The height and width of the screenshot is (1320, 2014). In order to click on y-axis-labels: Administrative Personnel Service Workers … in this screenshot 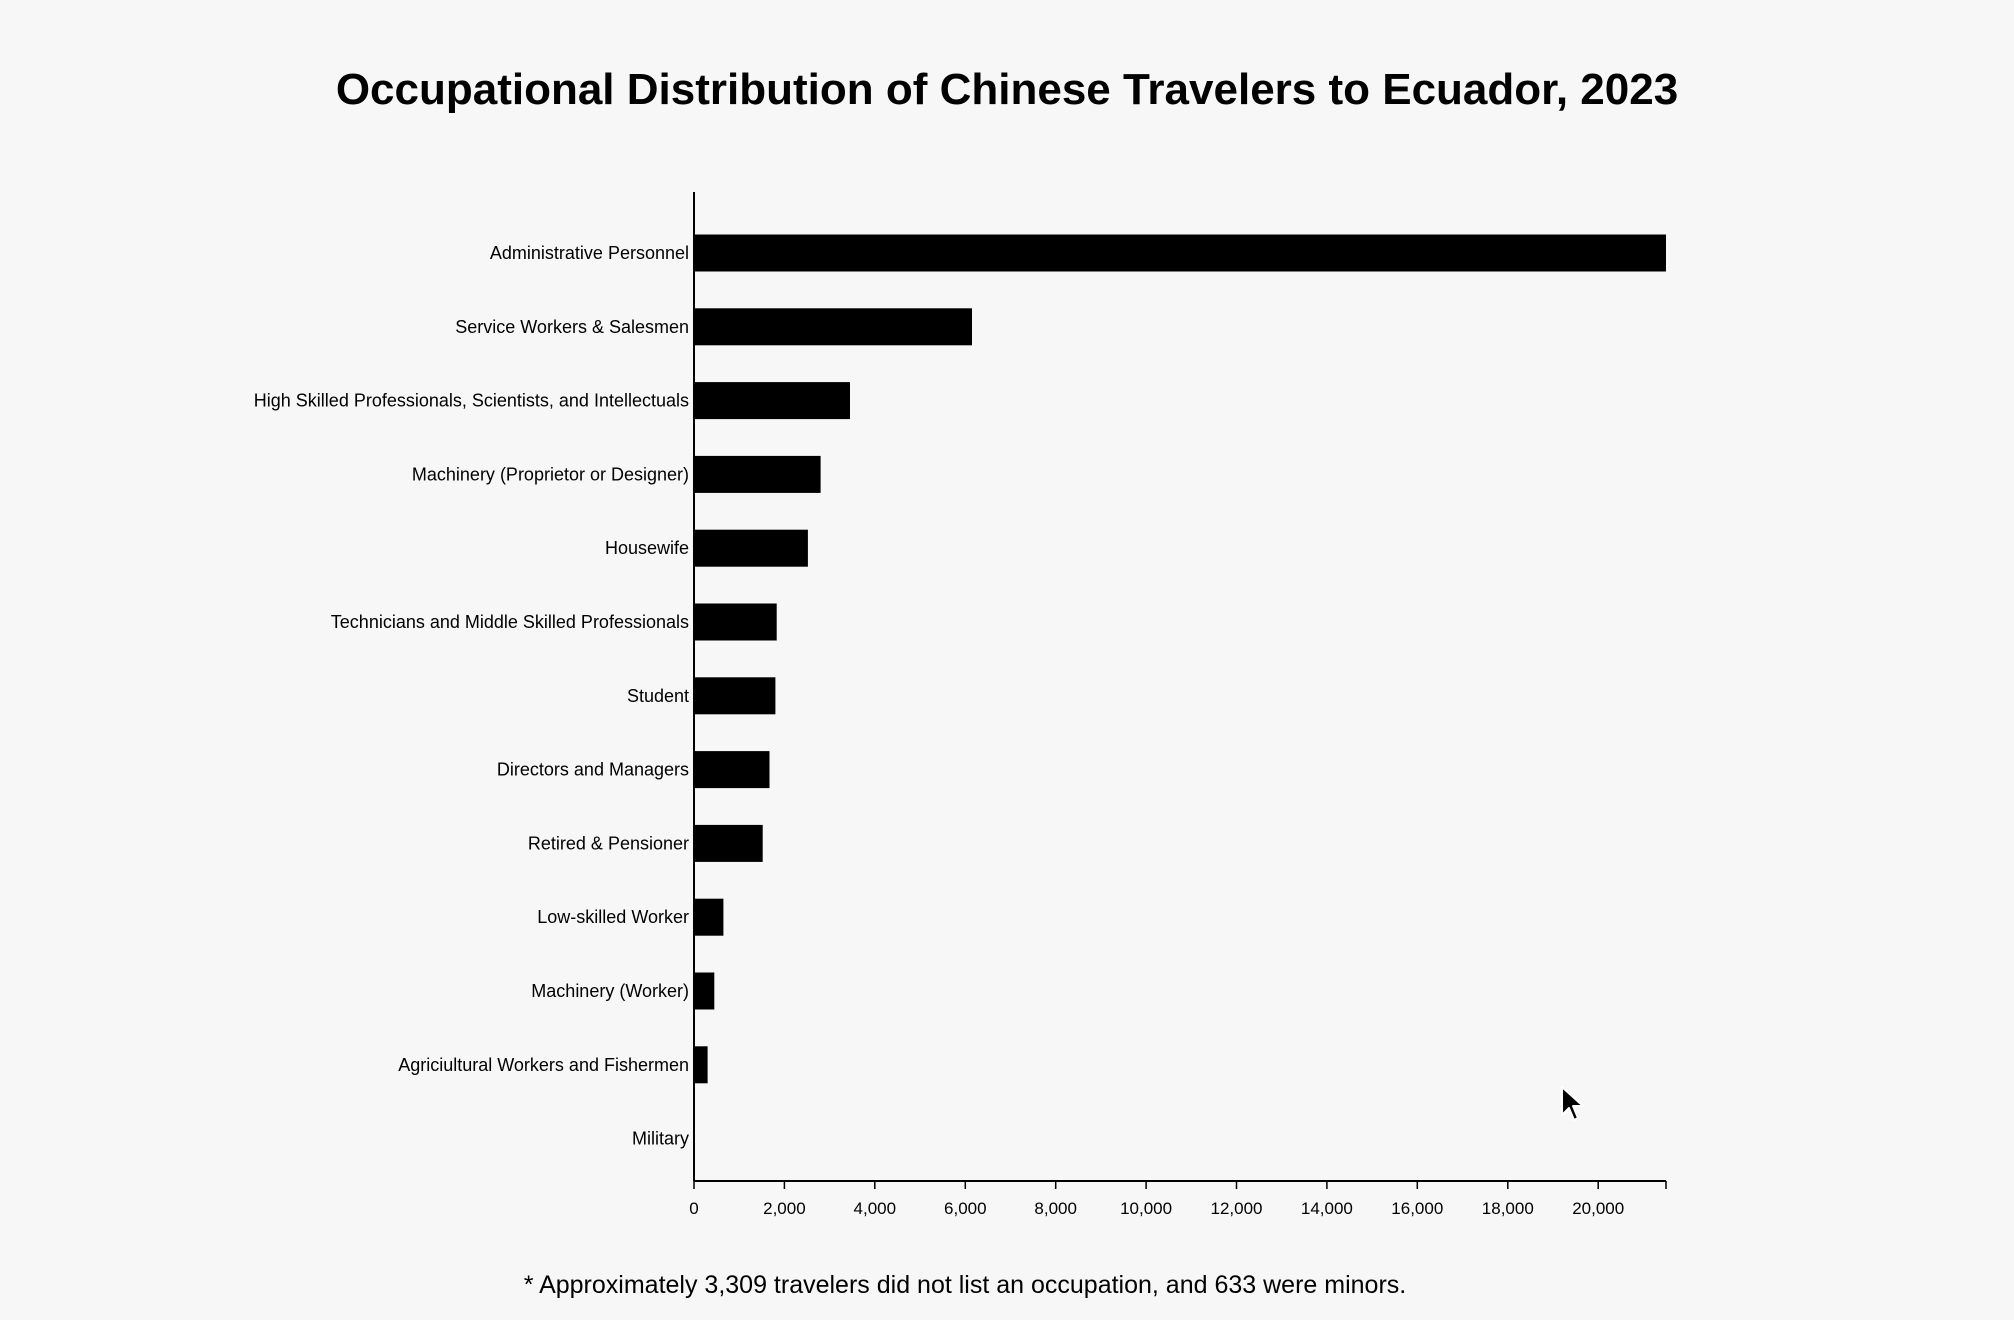, I will do `click(471, 696)`.